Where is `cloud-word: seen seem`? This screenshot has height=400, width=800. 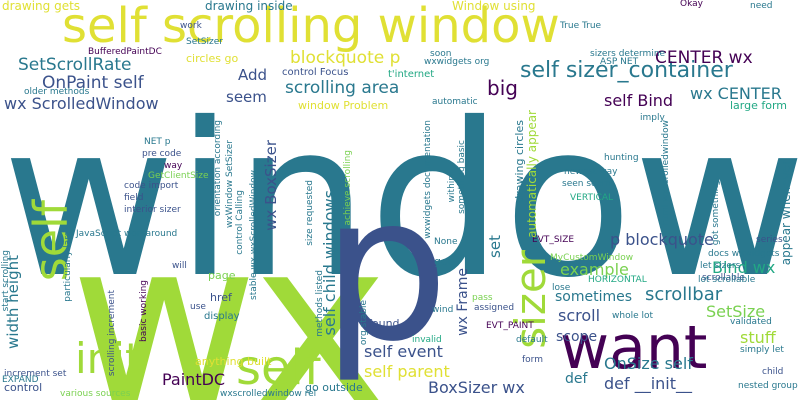 cloud-word: seen seem is located at coordinates (586, 184).